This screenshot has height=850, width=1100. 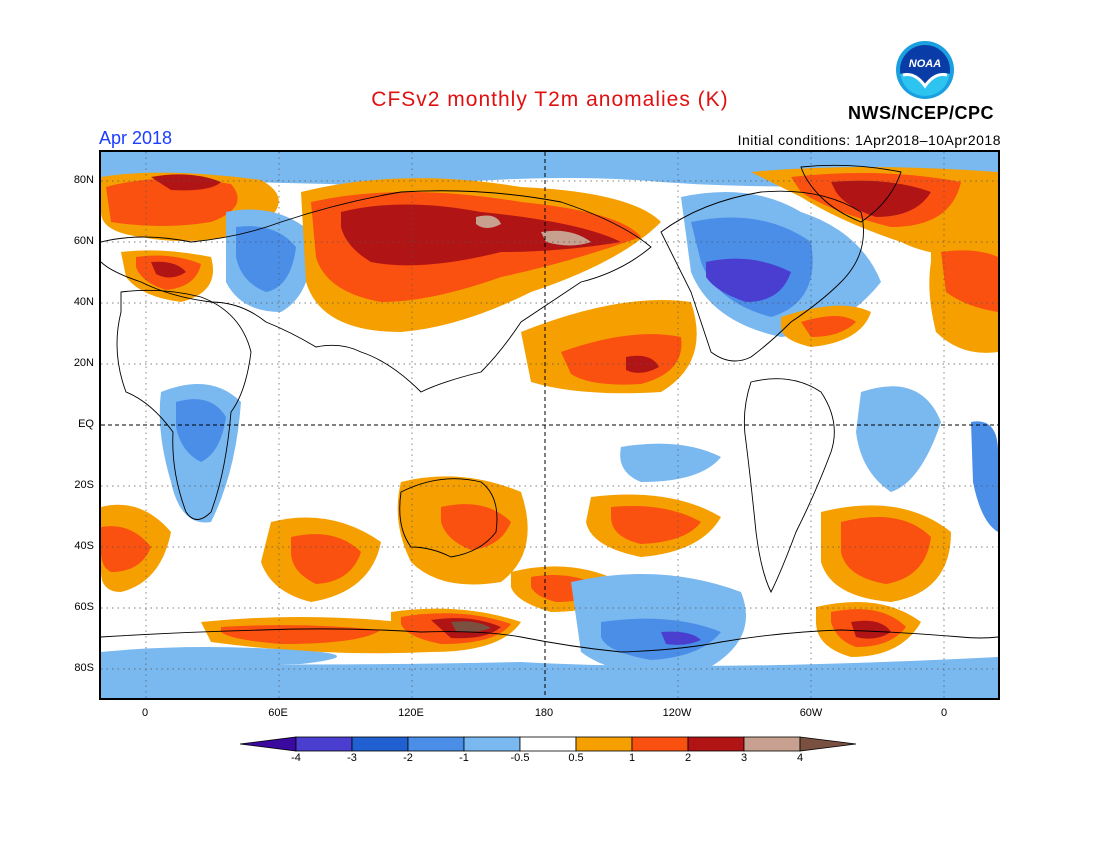 I want to click on lon-label: 120E, so click(x=411, y=713).